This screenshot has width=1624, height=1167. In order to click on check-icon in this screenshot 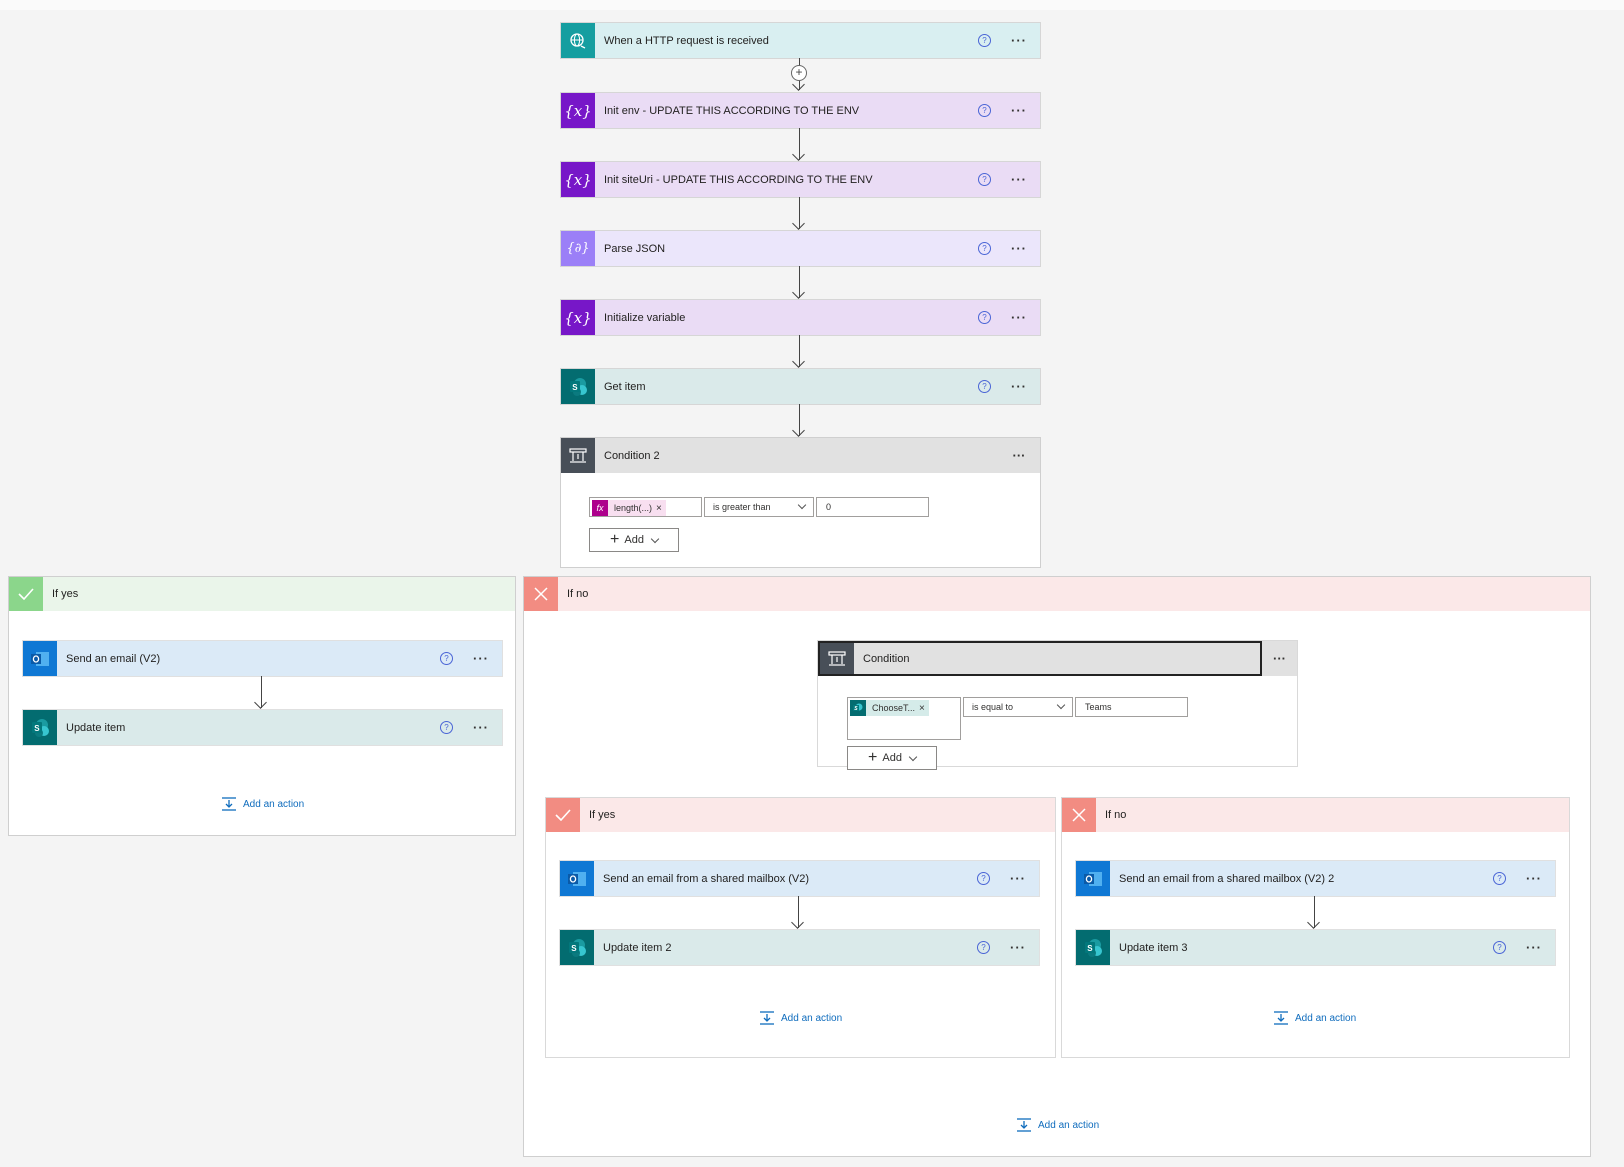, I will do `click(26, 594)`.